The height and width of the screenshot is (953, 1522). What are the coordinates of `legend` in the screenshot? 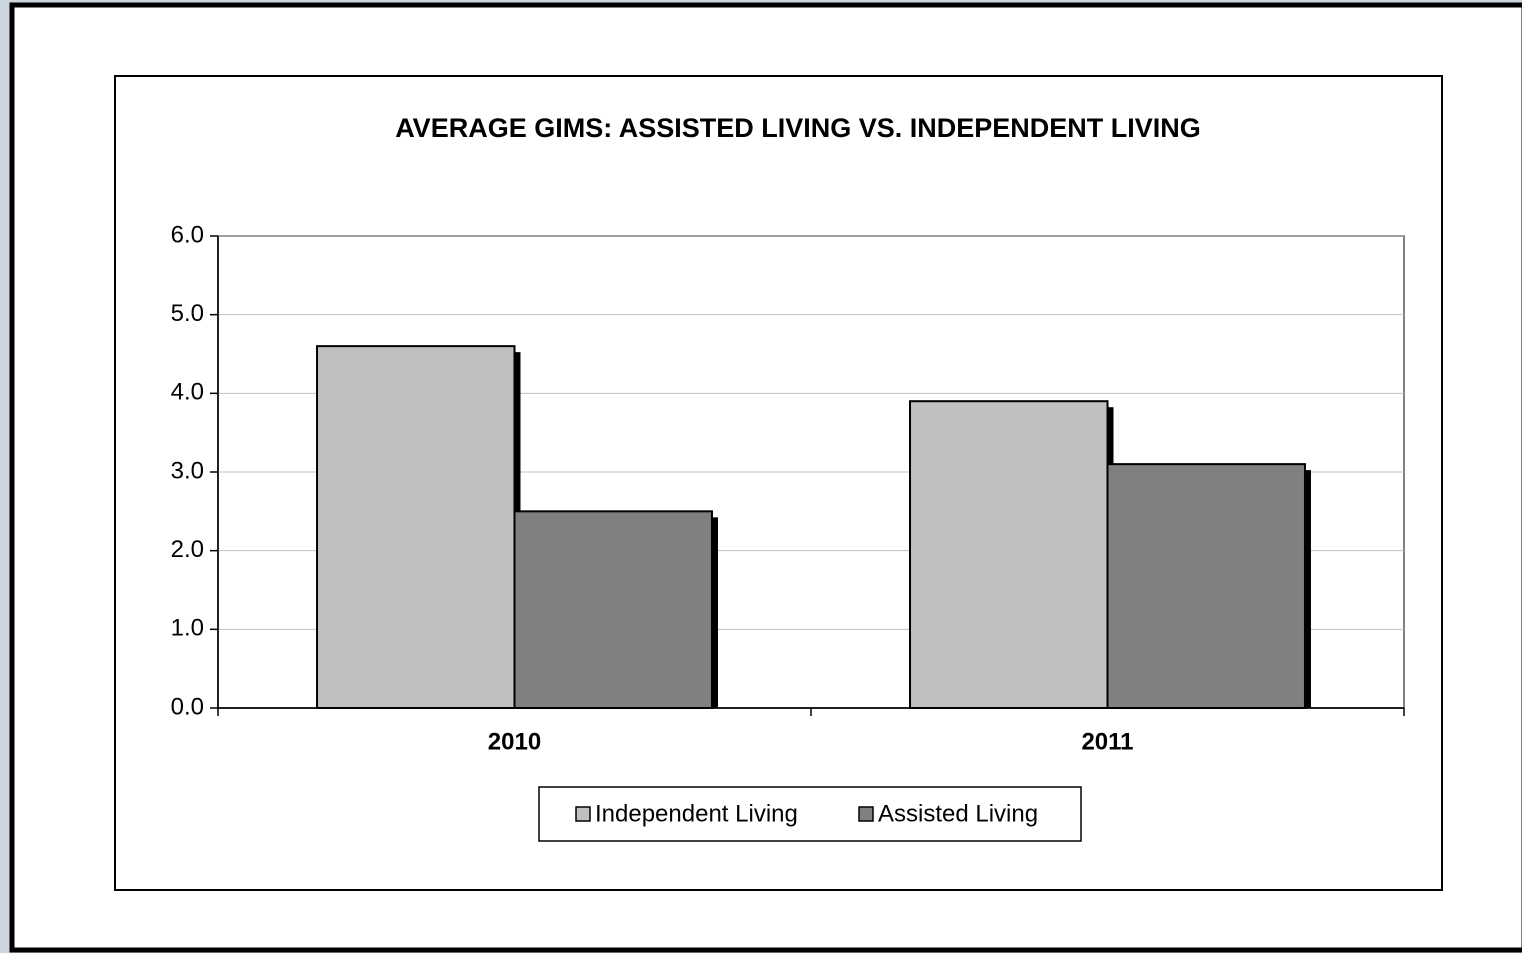 It's located at (810, 814).